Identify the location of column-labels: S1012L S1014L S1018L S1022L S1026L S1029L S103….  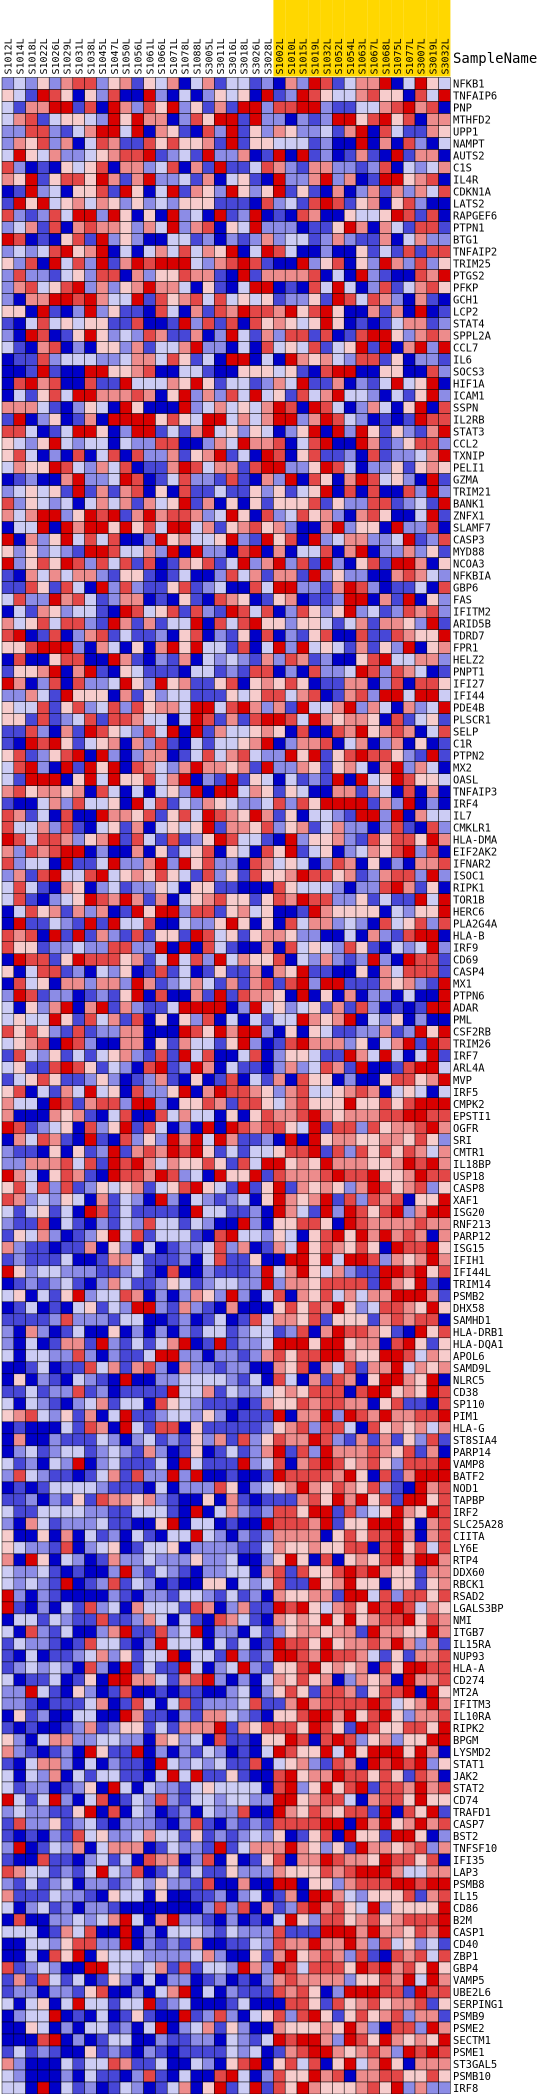
(226, 38).